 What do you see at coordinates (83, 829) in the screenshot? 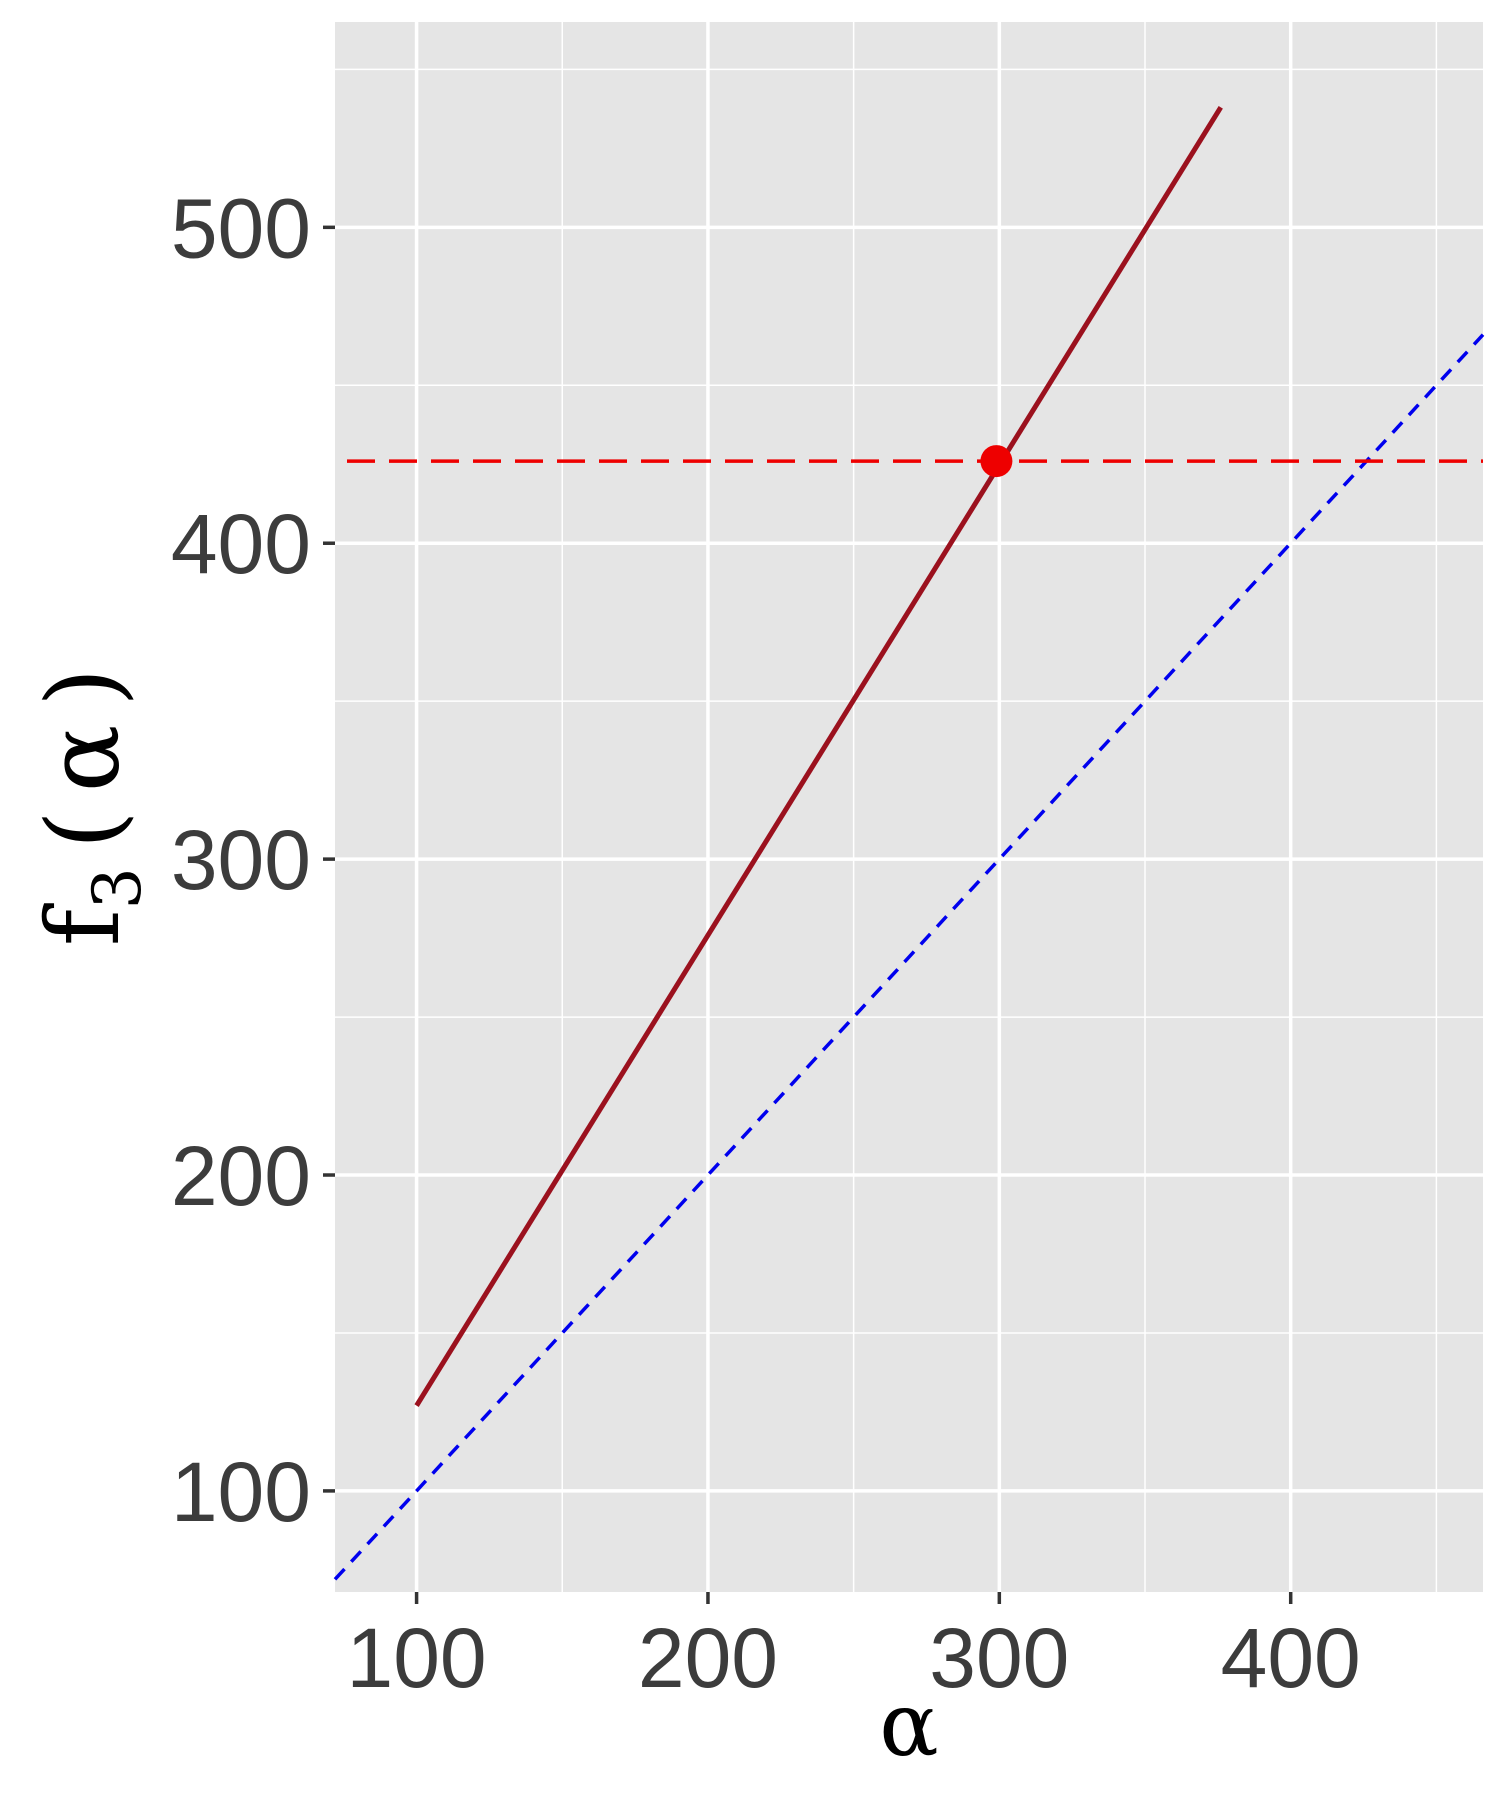
I see `y-axis-title-open-paren: (` at bounding box center [83, 829].